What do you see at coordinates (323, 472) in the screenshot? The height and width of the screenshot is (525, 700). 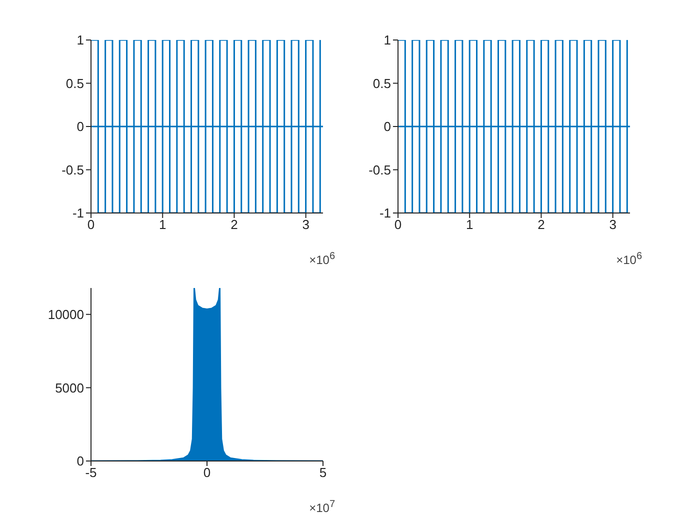 I see `x-tick-label: 5` at bounding box center [323, 472].